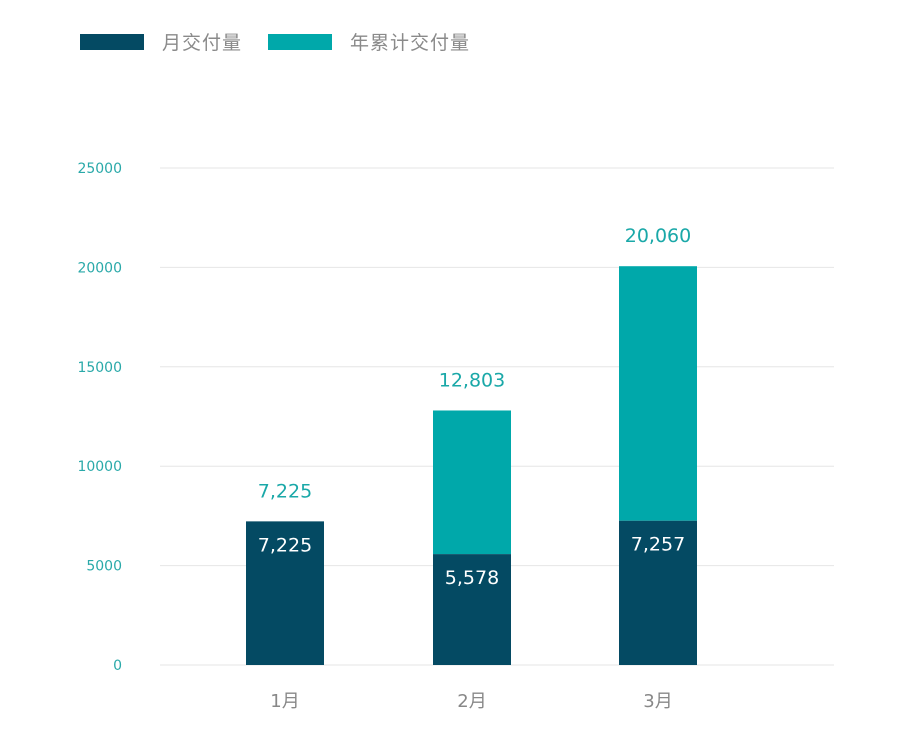  Describe the element at coordinates (285, 491) in the screenshot. I see `bar-label-cumulative: 7,225` at that location.